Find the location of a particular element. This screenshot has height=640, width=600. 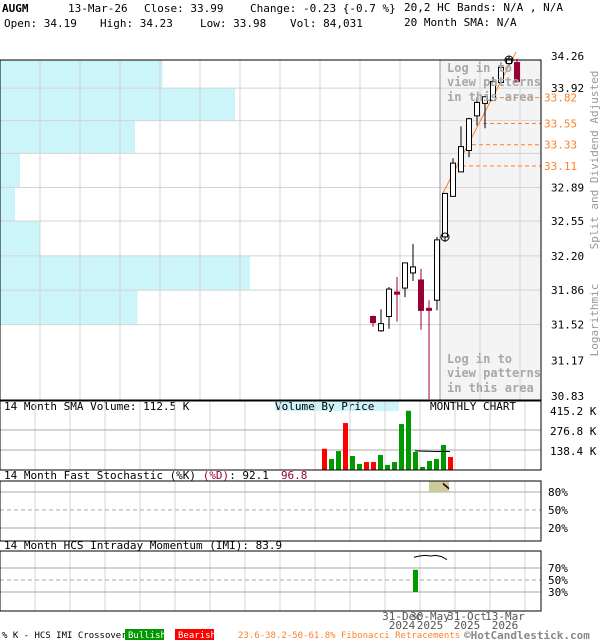

date-tick-label: 31-Dec is located at coordinates (402, 616).